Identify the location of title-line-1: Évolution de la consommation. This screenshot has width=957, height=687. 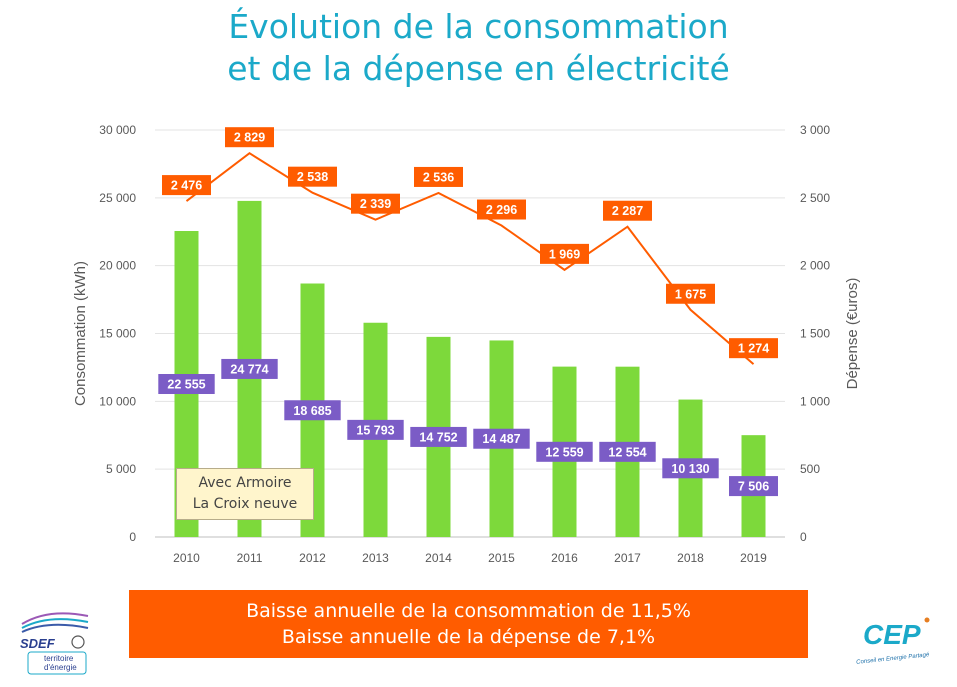
(478, 26).